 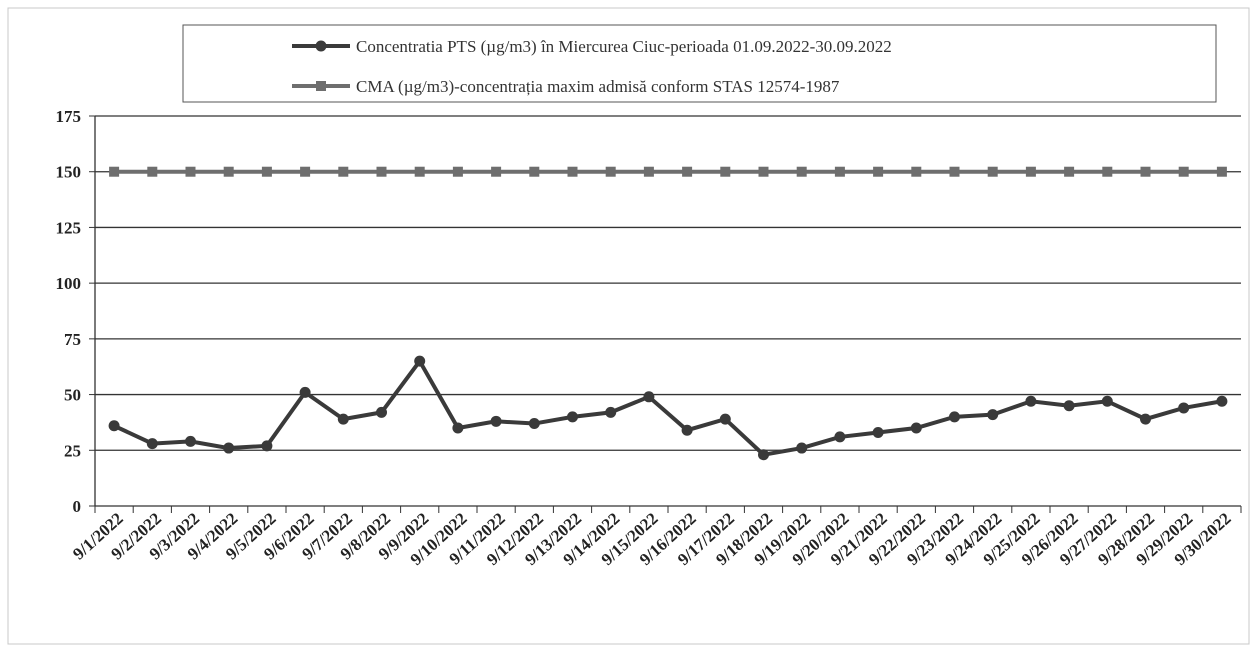 What do you see at coordinates (72, 450) in the screenshot?
I see `y-tick-label: 25` at bounding box center [72, 450].